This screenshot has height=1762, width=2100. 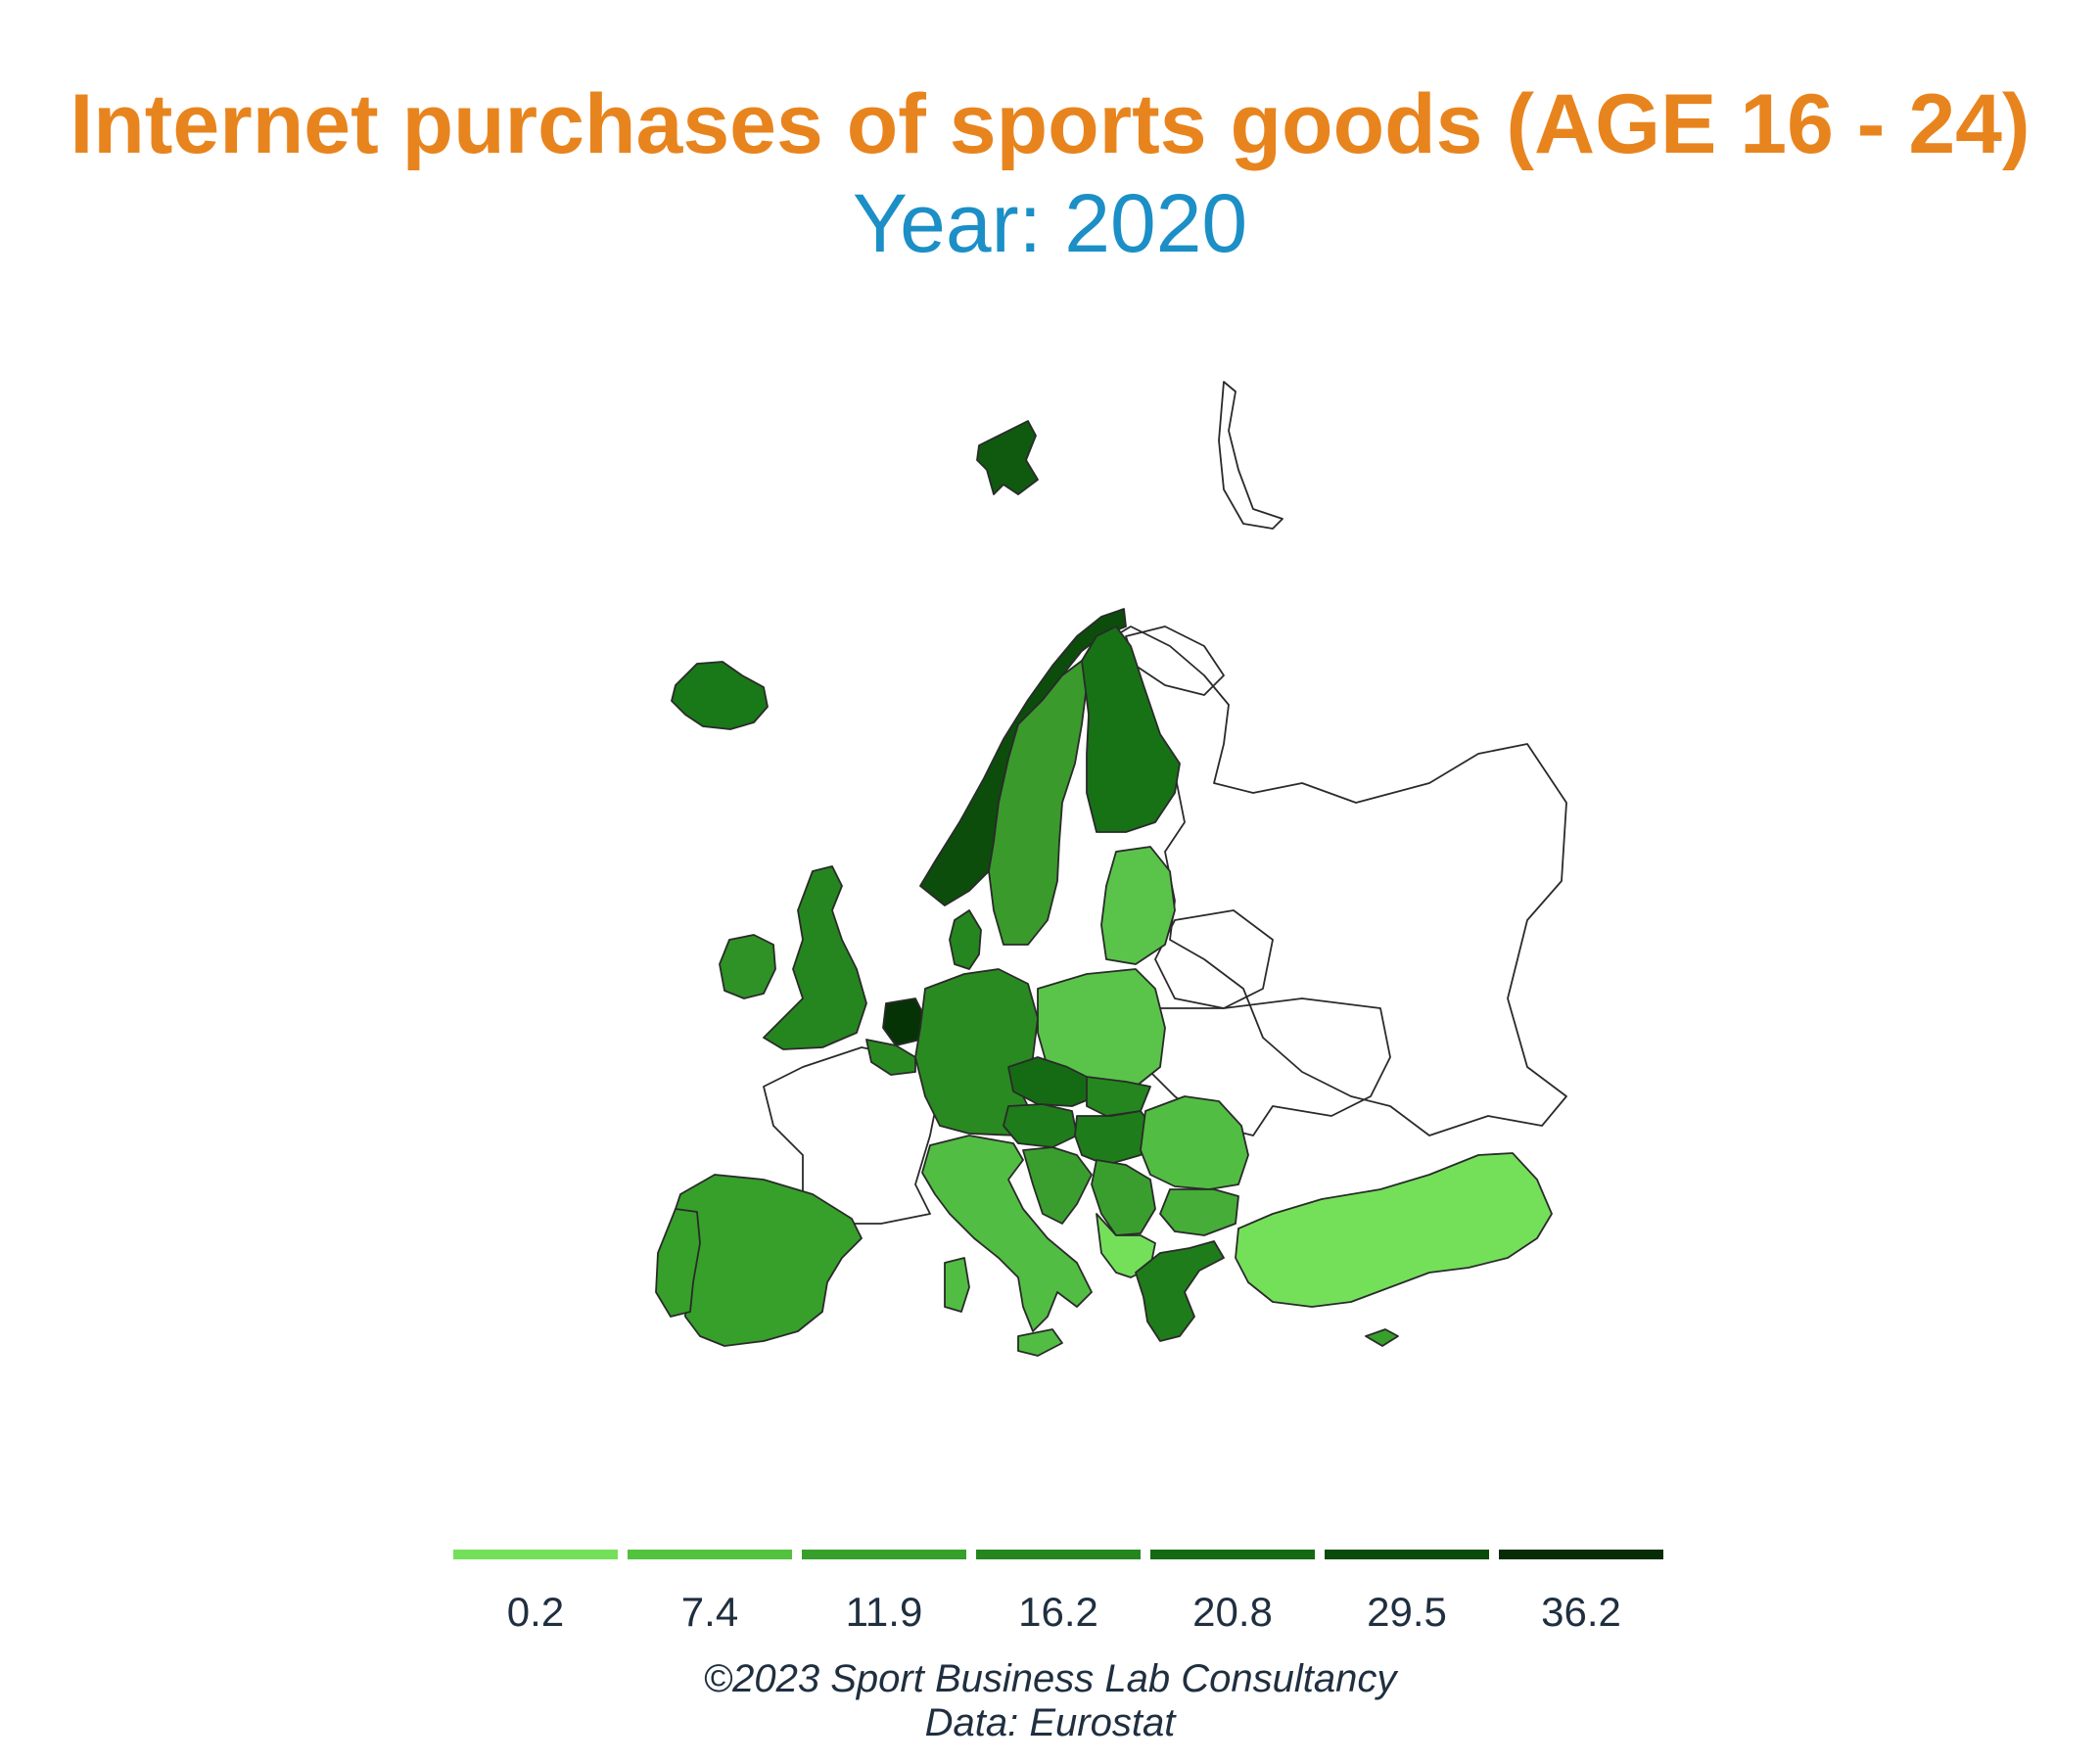 I want to click on region-cyprus, so click(x=1382, y=1338).